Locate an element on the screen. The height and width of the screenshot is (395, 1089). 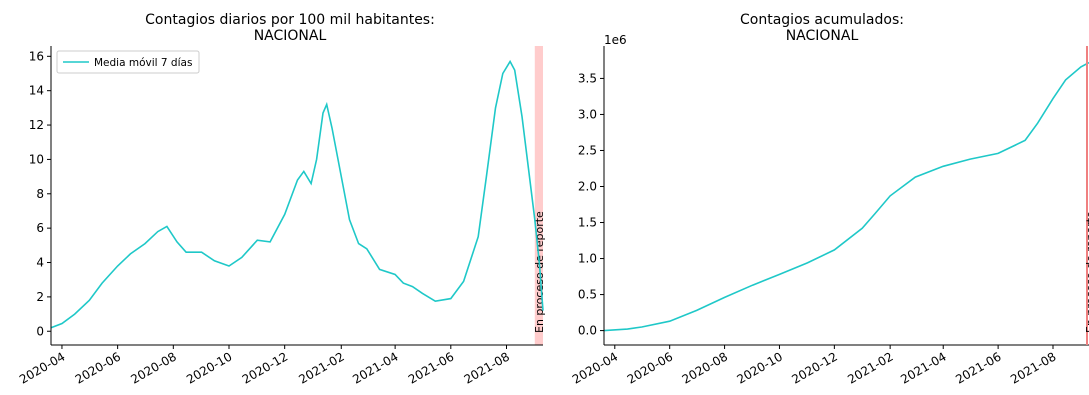
y-axis-ticks: 0 2 4 6 8 10 12 14 16 is located at coordinates (40, 193).